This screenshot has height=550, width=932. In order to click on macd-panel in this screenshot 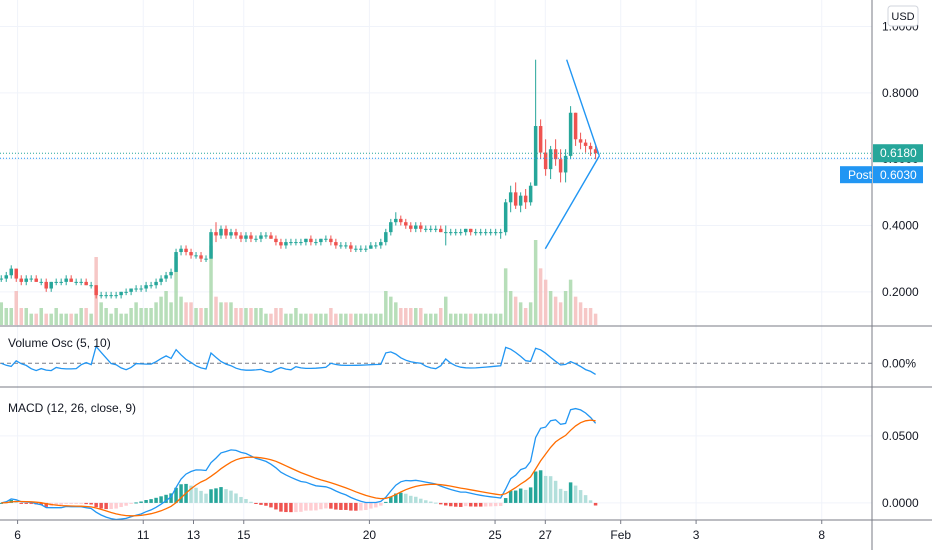, I will do `click(299, 464)`.